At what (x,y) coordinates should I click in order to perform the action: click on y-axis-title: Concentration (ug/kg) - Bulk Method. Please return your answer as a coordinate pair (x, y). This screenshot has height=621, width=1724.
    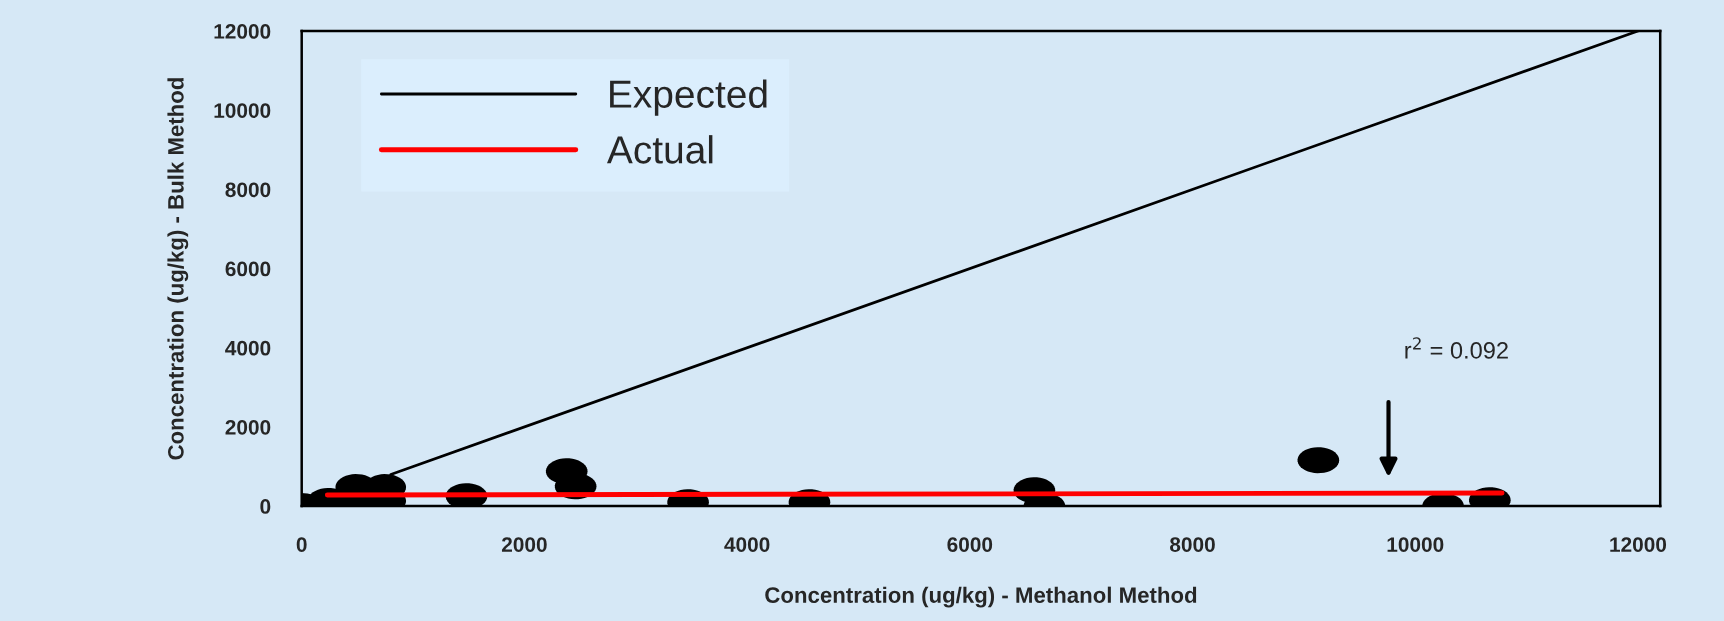
    Looking at the image, I should click on (178, 269).